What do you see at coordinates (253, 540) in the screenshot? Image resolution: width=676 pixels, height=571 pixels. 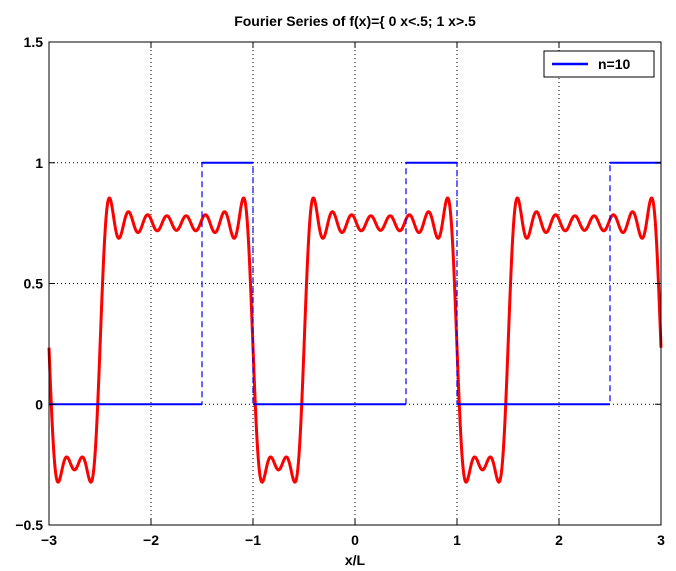 I see `x-tick-label: −1` at bounding box center [253, 540].